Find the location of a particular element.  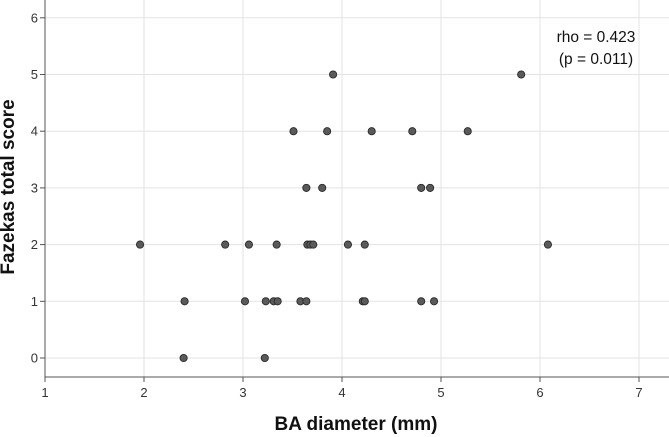

x-tick-label: 7 is located at coordinates (638, 392).